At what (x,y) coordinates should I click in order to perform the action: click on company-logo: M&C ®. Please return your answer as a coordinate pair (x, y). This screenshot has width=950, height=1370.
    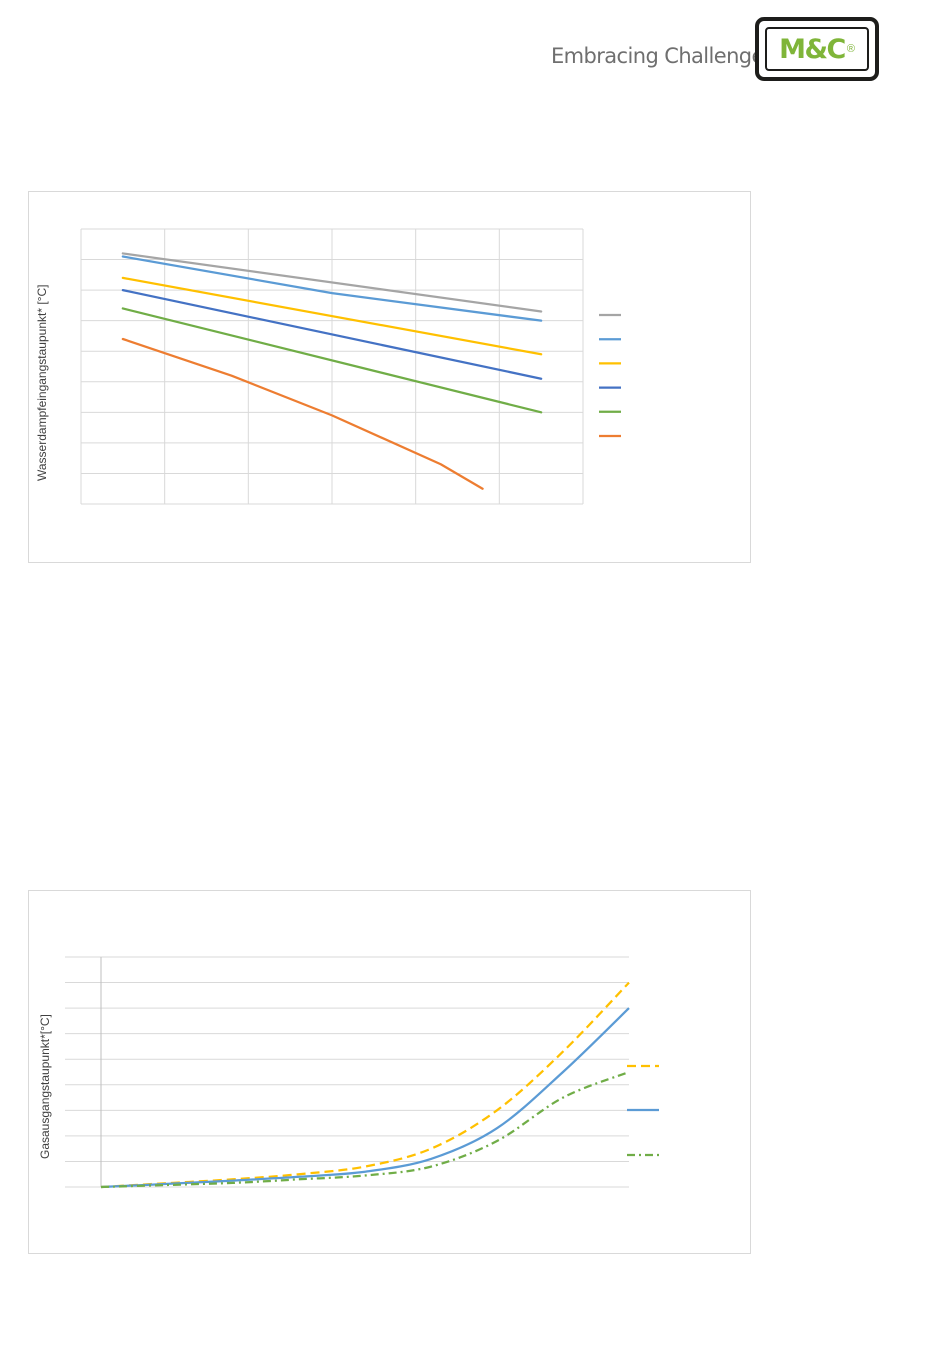
    Looking at the image, I should click on (817, 49).